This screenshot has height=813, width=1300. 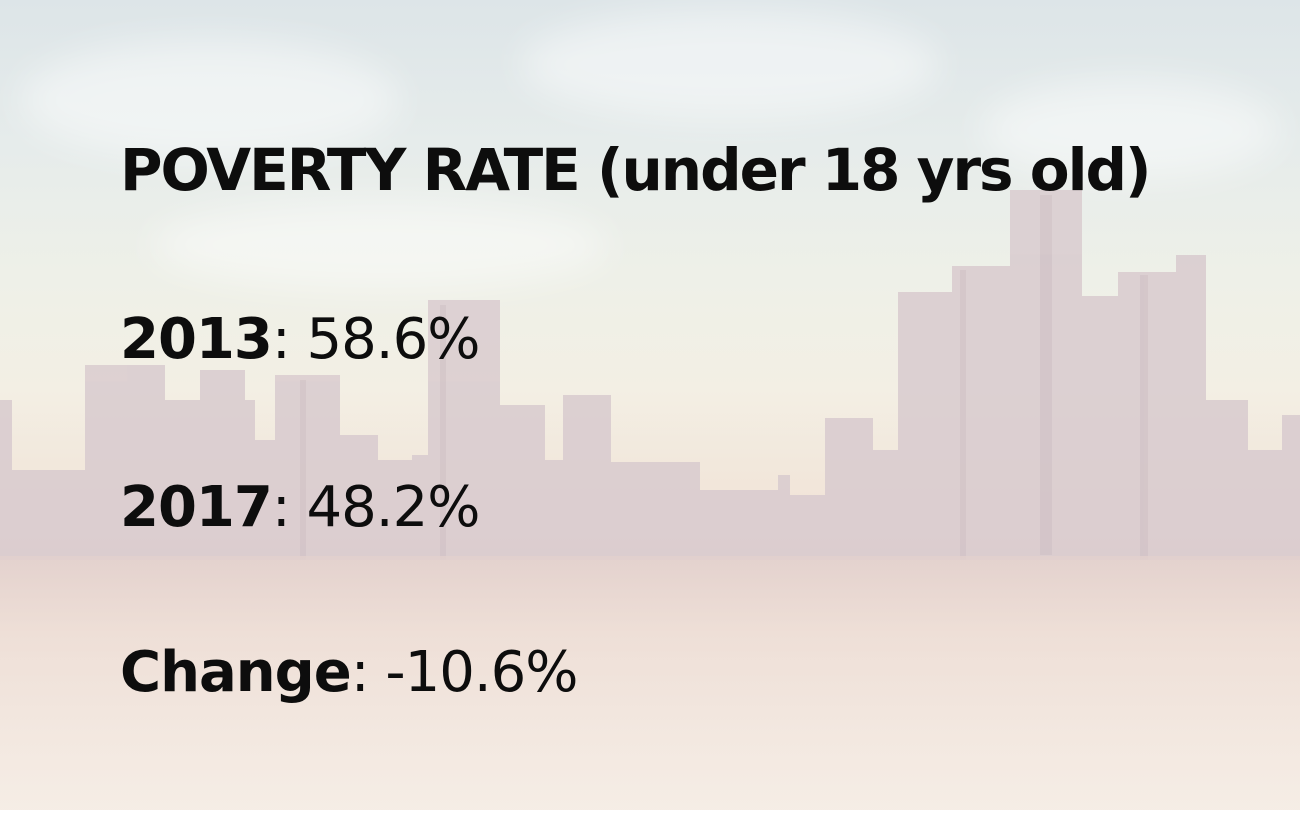 What do you see at coordinates (636, 170) in the screenshot?
I see `page-title: POVERTY RATE (under 18 yrs old)` at bounding box center [636, 170].